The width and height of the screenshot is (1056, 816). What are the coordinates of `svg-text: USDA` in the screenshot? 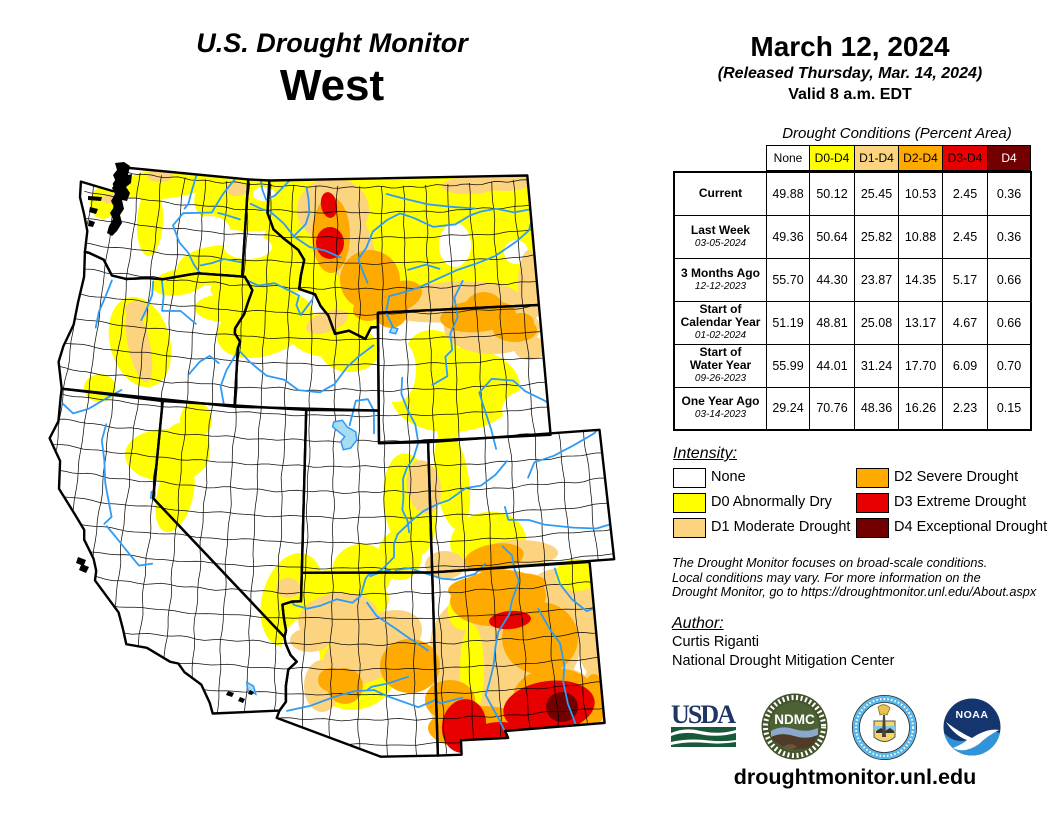 It's located at (703, 715).